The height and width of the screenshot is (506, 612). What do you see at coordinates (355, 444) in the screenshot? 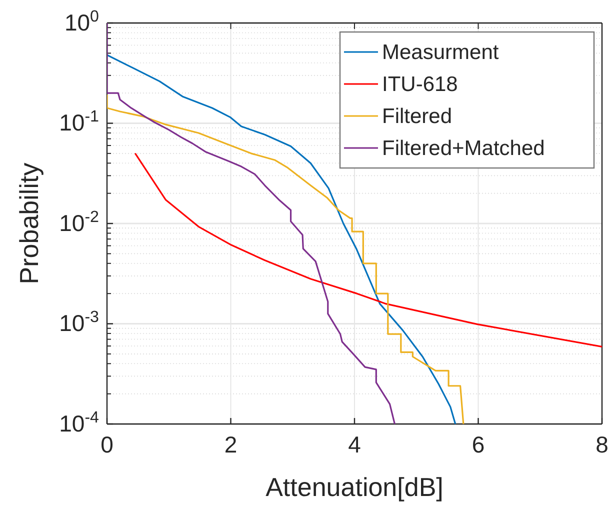
I see `x-tick-label: 4` at bounding box center [355, 444].